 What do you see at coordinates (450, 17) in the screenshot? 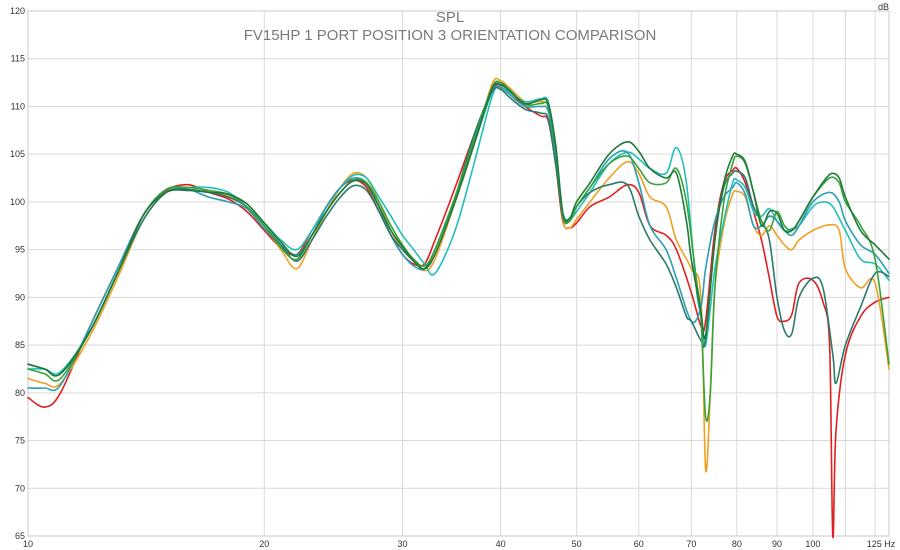
I see `chart-title: SPL` at bounding box center [450, 17].